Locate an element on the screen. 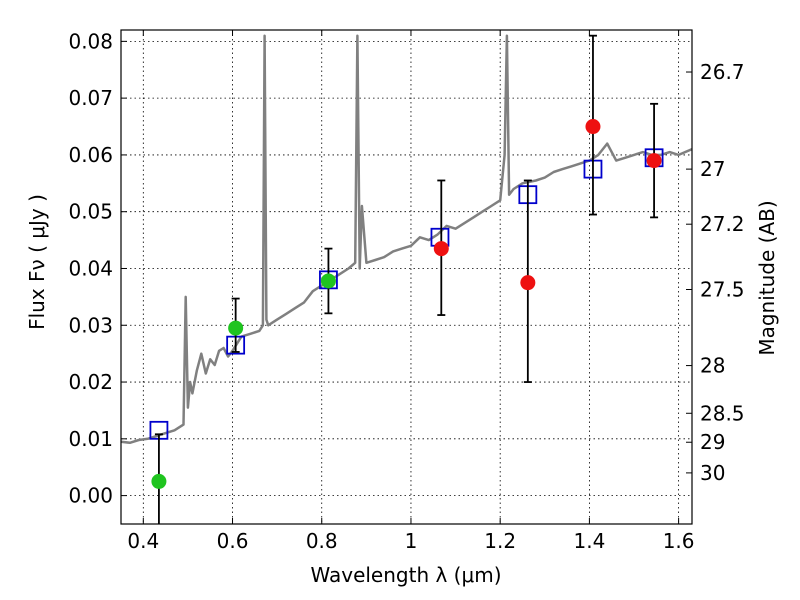 The height and width of the screenshot is (600, 800). x-tick-label: 0.4 is located at coordinates (143, 541).